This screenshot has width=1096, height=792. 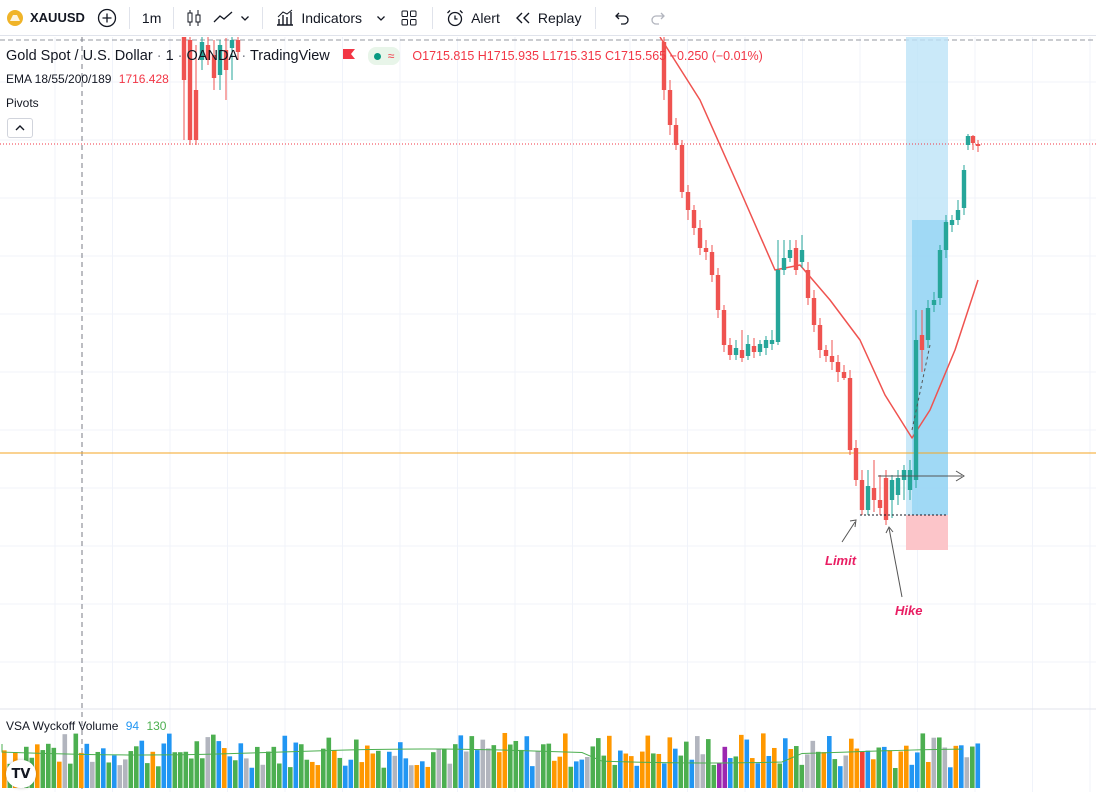 I want to click on compare-add-button, so click(x=107, y=18).